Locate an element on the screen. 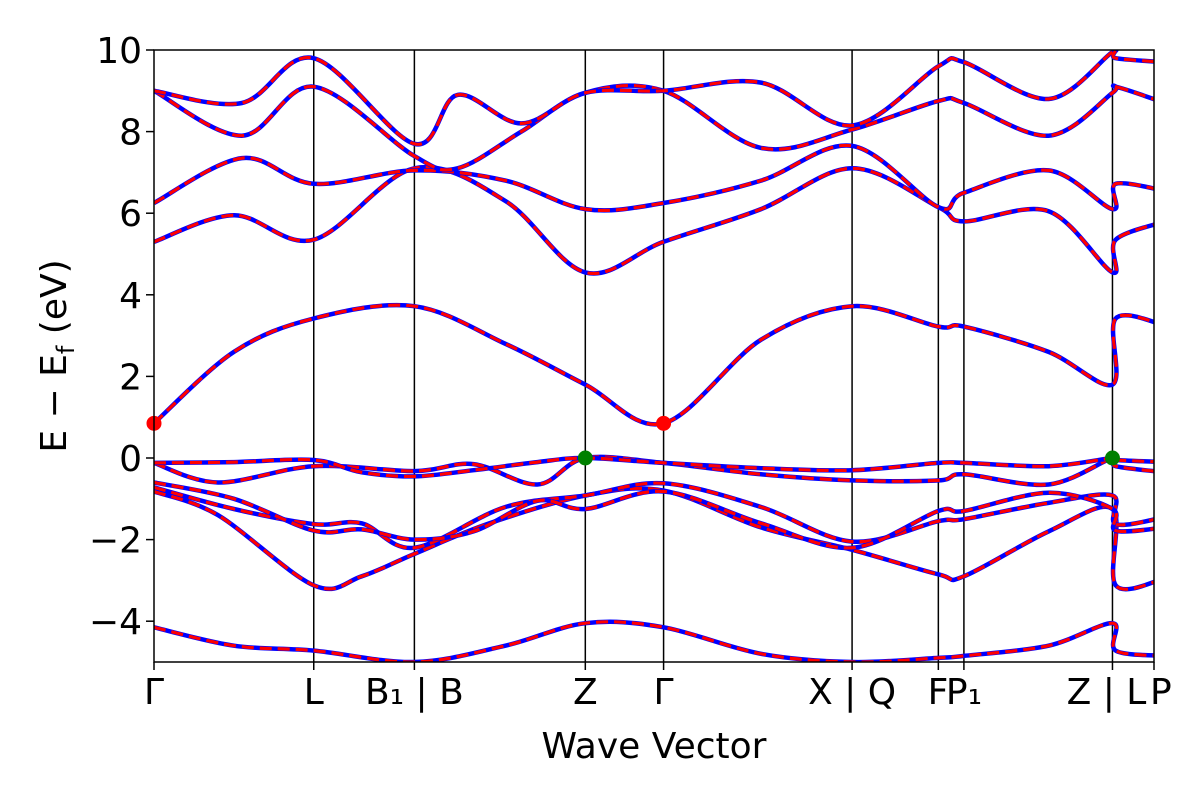  y-axis-label-unit: (eV) is located at coordinates (54, 302).